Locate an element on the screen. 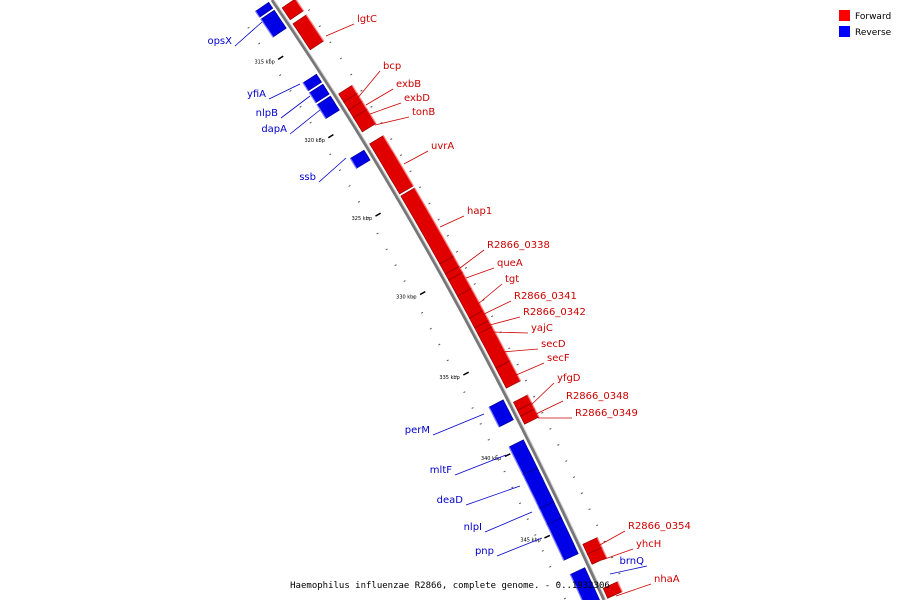 The height and width of the screenshot is (600, 900). gene-label: nhaA is located at coordinates (667, 579).